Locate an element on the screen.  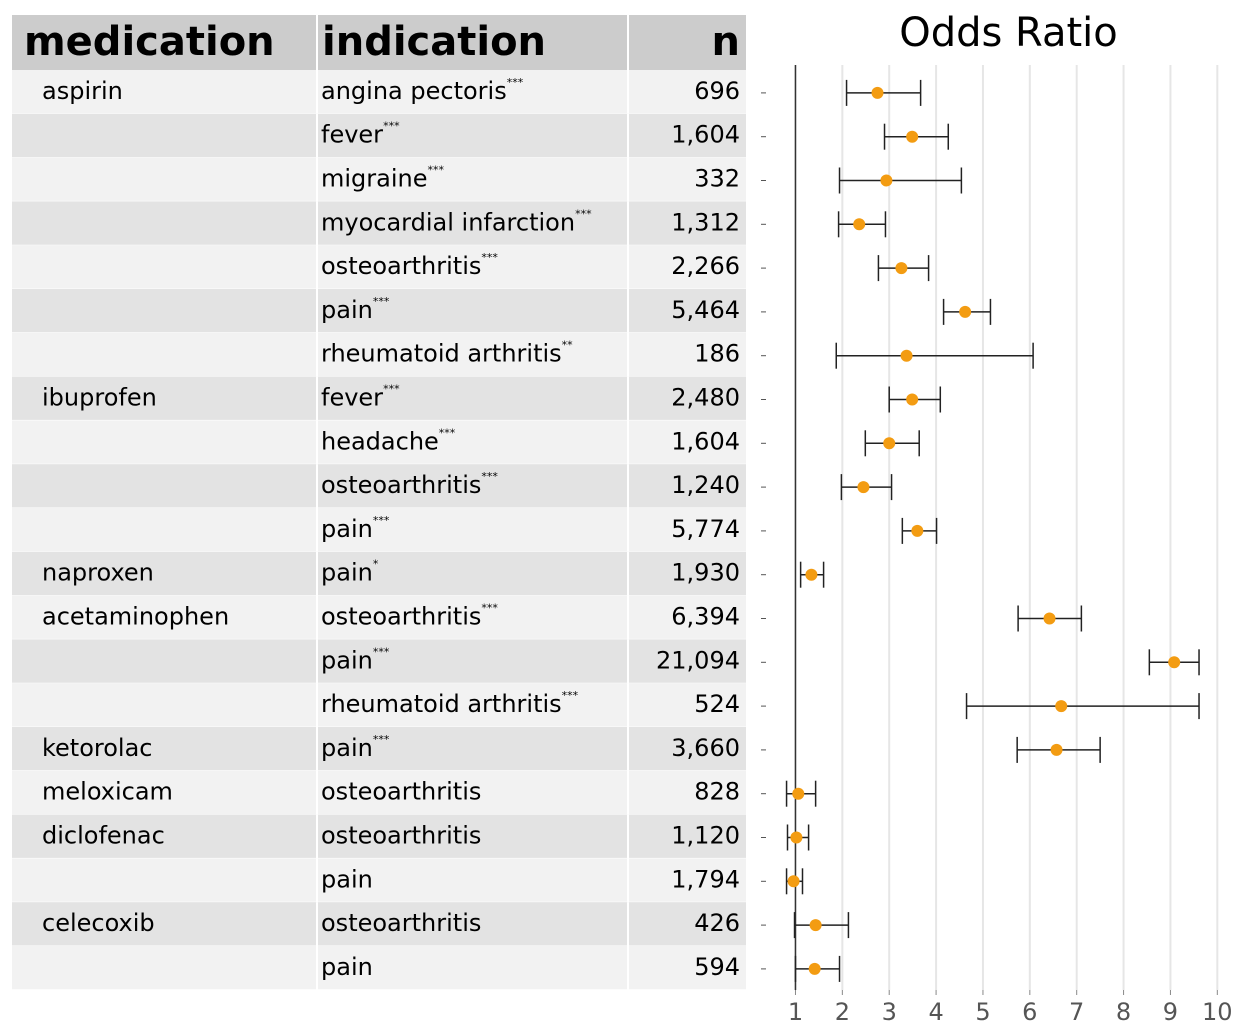
n-cell: 1,604 is located at coordinates (705, 441).